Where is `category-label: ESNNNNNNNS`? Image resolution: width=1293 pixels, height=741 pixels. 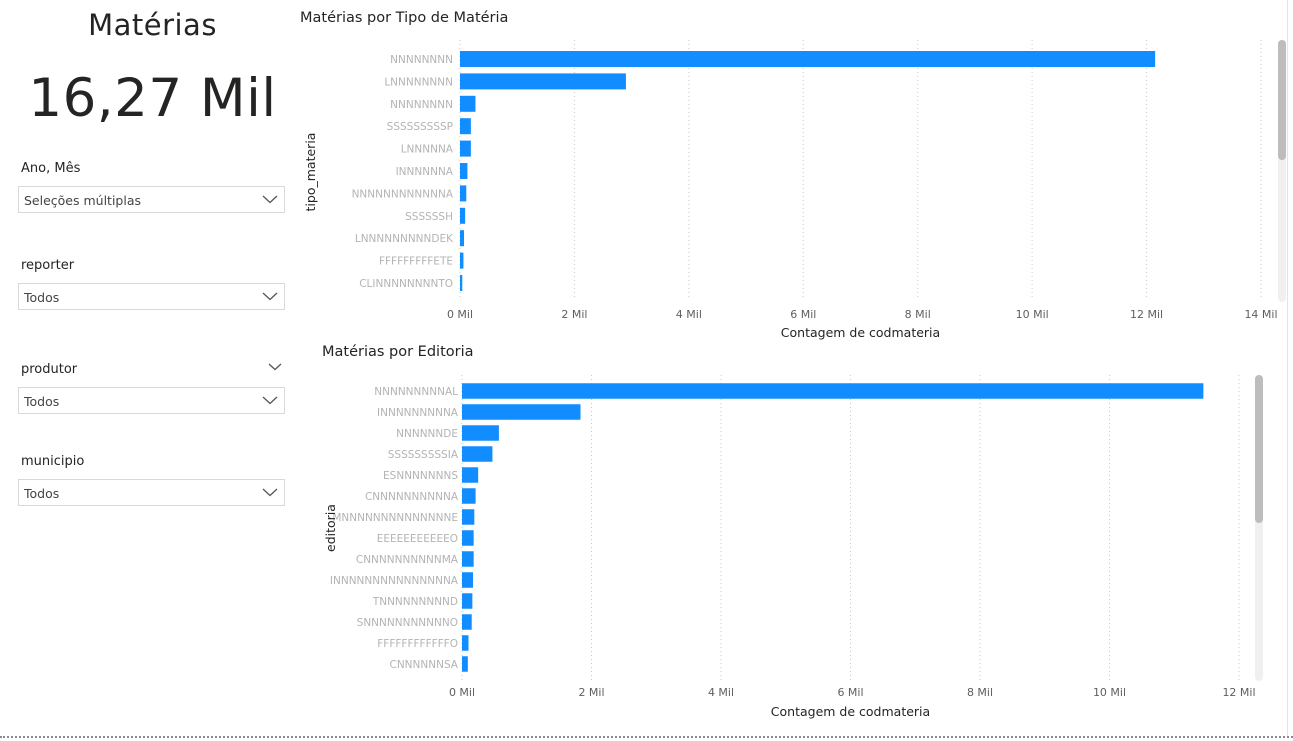 category-label: ESNNNNNNNS is located at coordinates (420, 476).